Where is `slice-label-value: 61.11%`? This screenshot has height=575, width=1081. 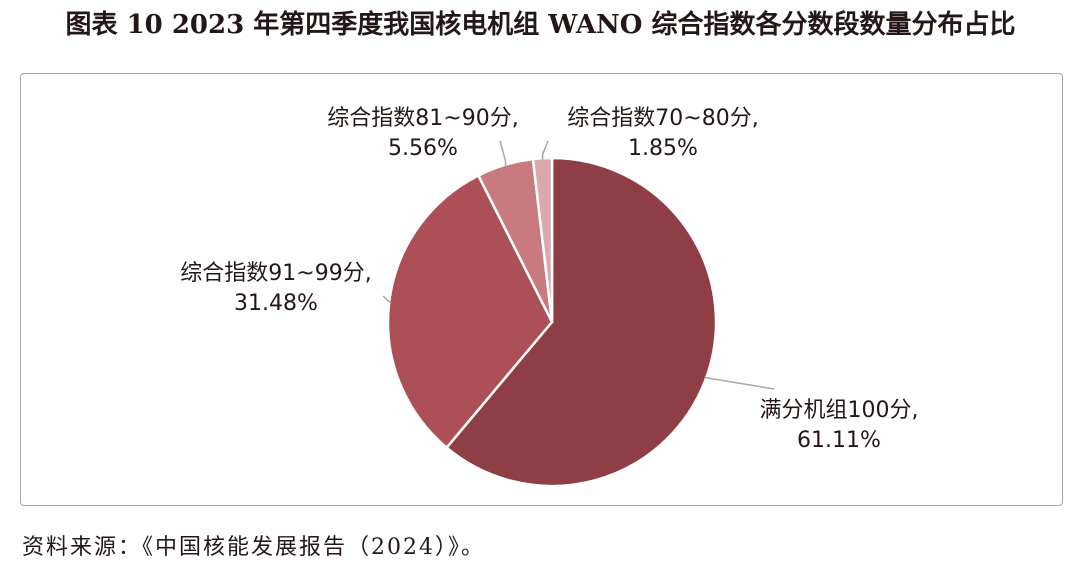 slice-label-value: 61.11% is located at coordinates (839, 440).